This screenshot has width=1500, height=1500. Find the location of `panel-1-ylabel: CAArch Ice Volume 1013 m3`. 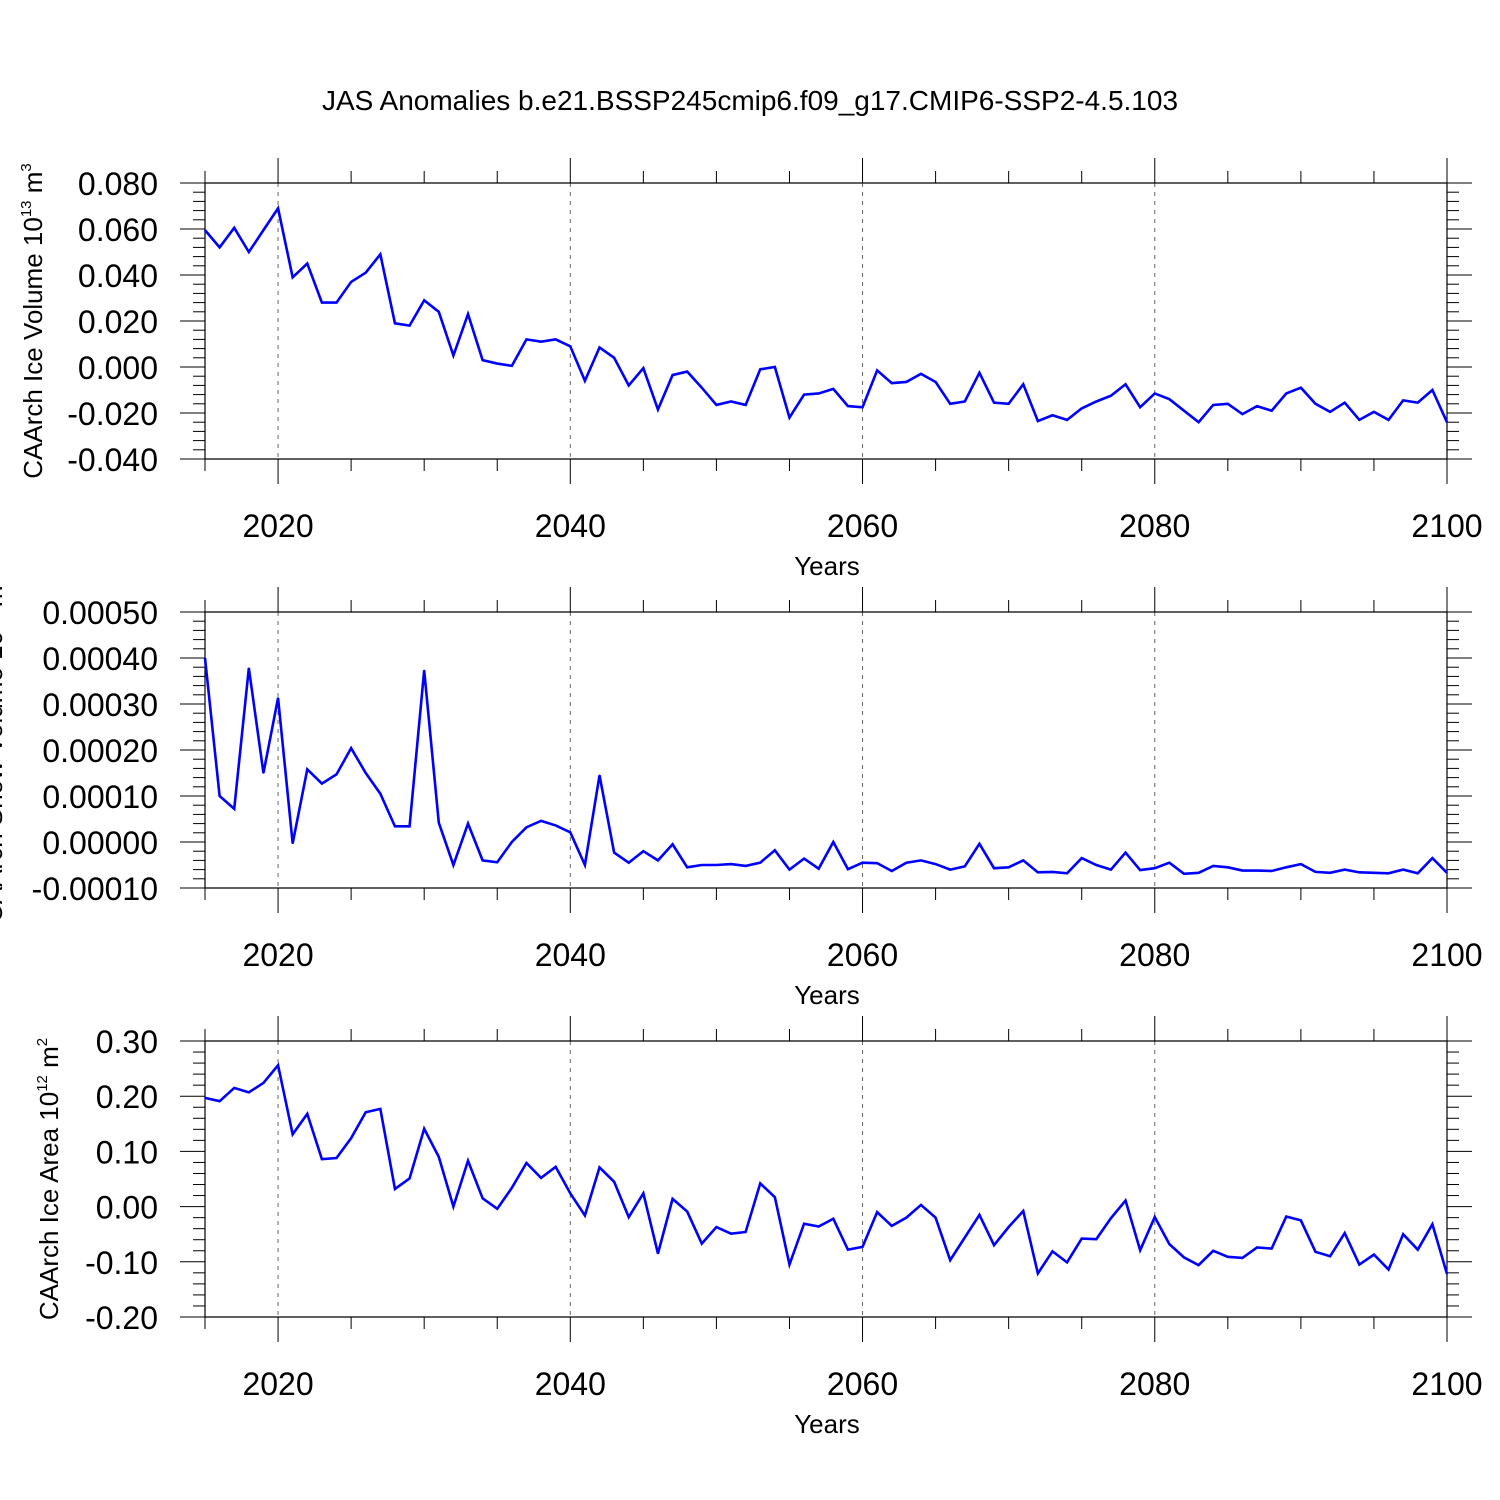

panel-1-ylabel: CAArch Ice Volume 1013 m3 is located at coordinates (33, 321).